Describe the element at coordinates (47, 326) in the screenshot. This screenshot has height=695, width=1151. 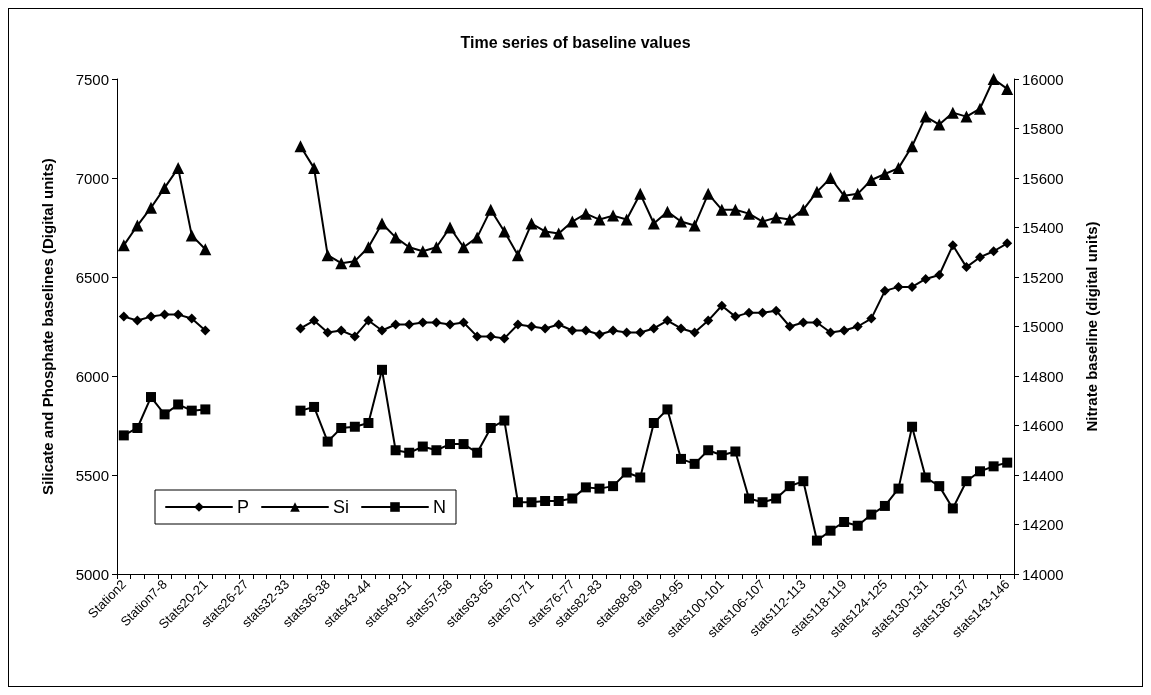
I see `y-axis-title: Silicate and Phosphate baselines (Digital units)` at that location.